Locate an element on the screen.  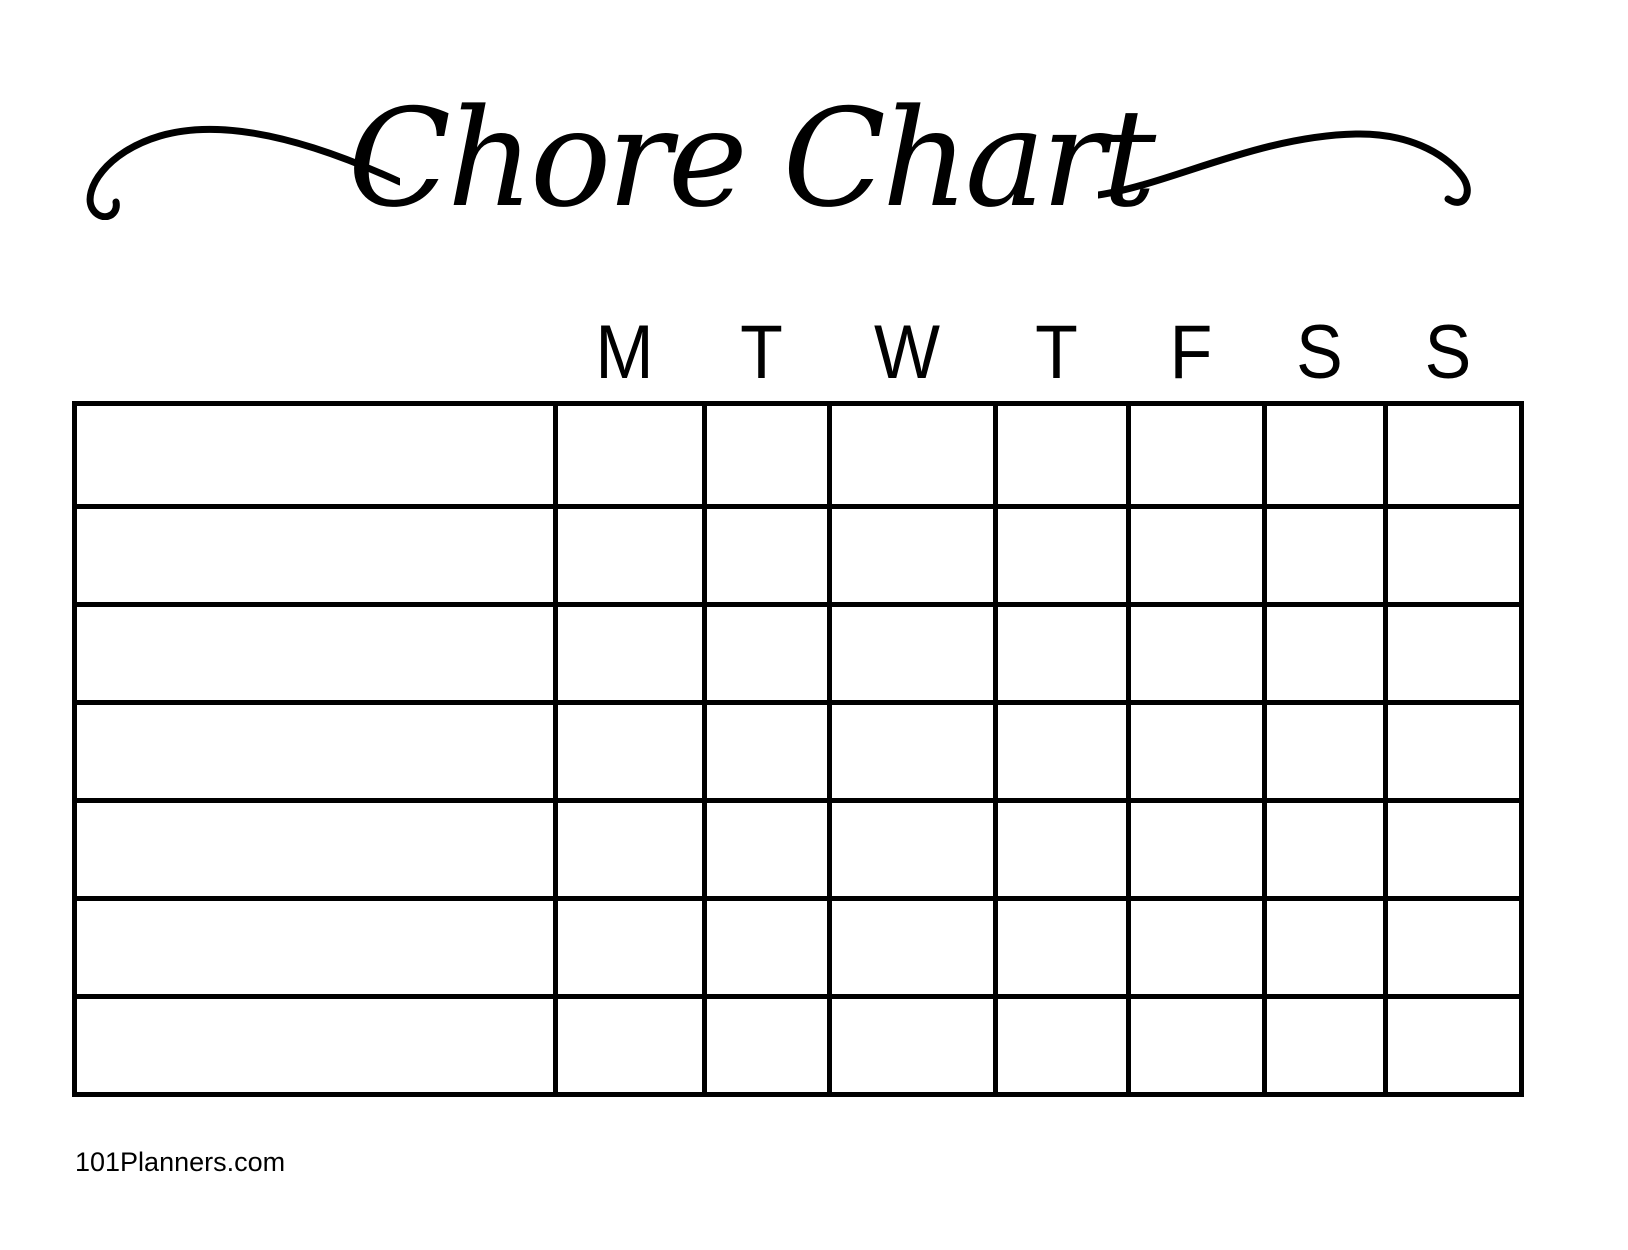
day-cell-r1-c4 is located at coordinates (1194, 555).